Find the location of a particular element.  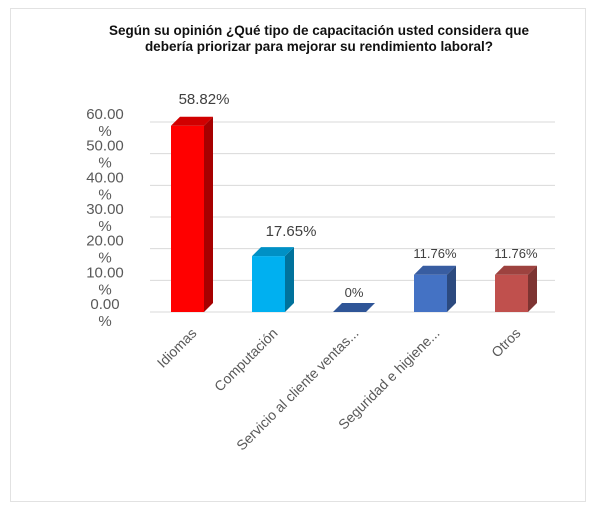

x-tick-label: Otros is located at coordinates (506, 343).